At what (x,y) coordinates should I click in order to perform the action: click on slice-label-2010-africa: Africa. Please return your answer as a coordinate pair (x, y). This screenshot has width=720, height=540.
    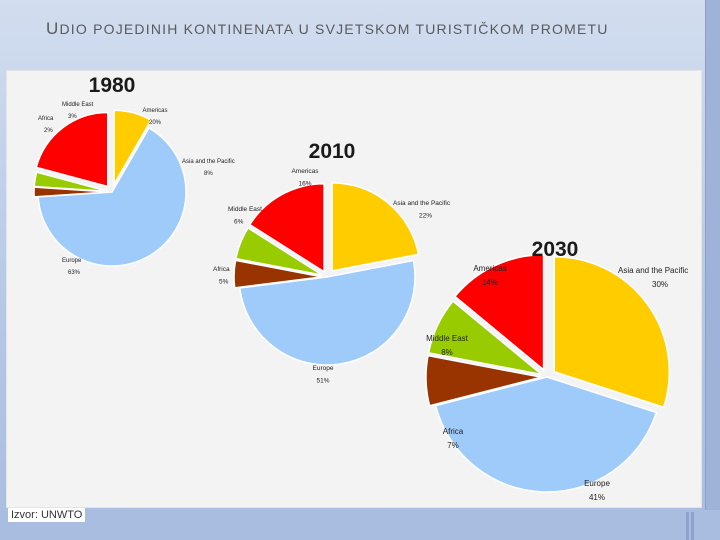
    Looking at the image, I should click on (221, 269).